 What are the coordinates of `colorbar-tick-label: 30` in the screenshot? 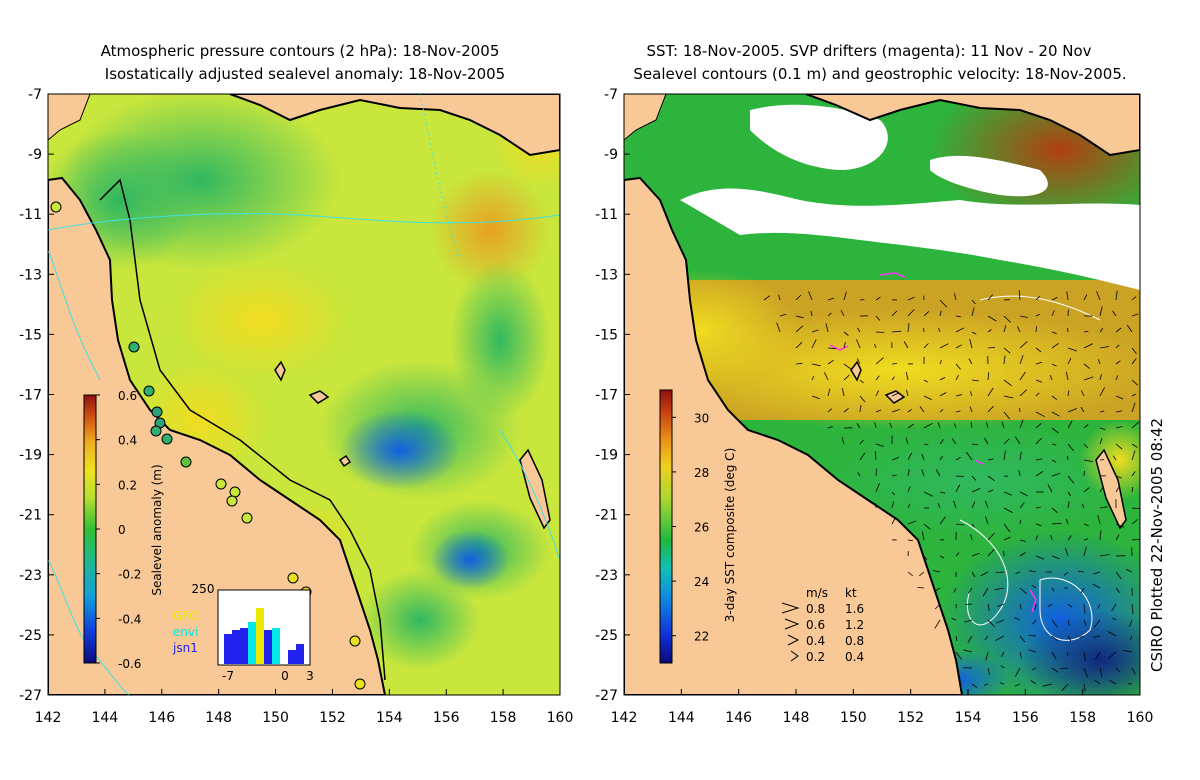 It's located at (701, 418).